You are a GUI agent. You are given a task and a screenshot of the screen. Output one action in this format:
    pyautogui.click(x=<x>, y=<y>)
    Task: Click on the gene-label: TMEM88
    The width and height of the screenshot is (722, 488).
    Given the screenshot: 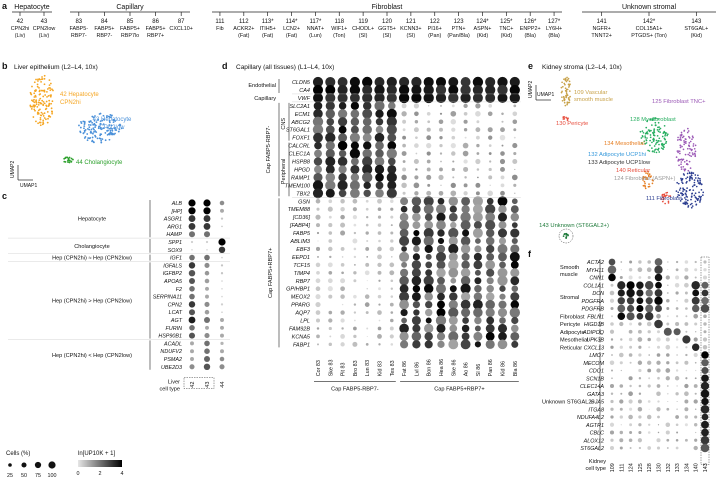 What is the action you would take?
    pyautogui.click(x=299, y=210)
    